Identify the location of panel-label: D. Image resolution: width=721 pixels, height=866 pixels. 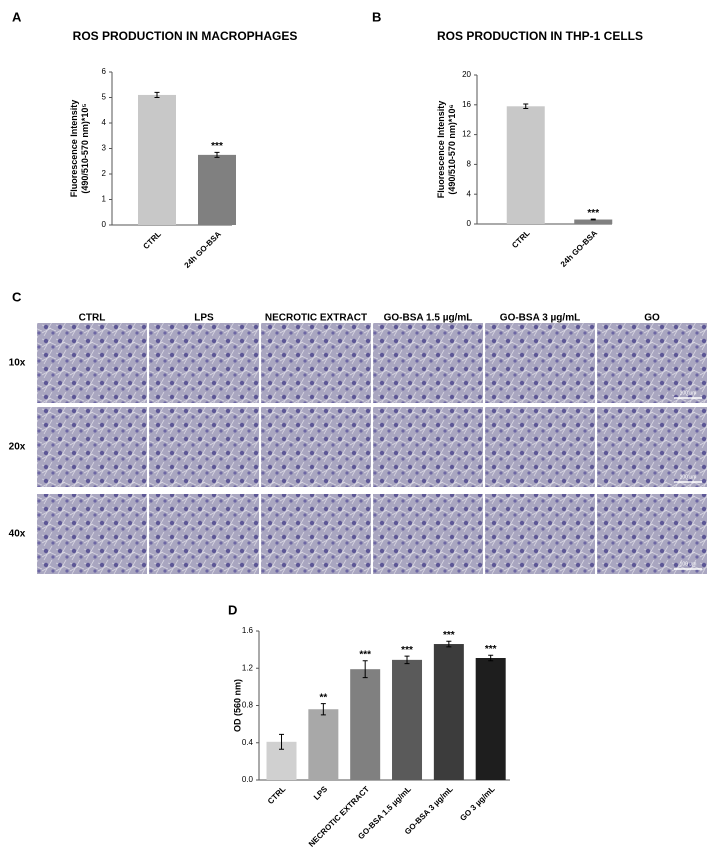
(232, 609).